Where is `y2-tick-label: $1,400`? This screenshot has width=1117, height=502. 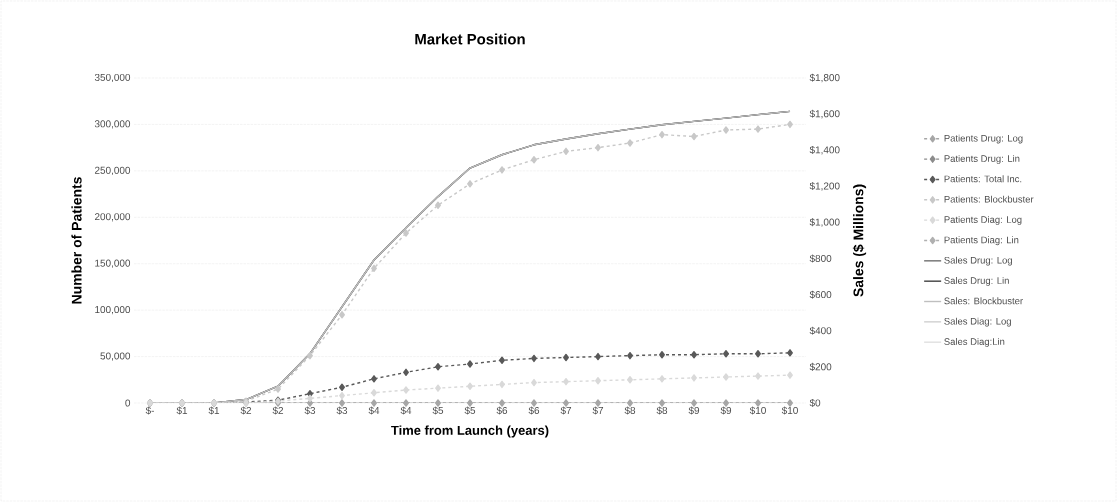 y2-tick-label: $1,400 is located at coordinates (824, 150).